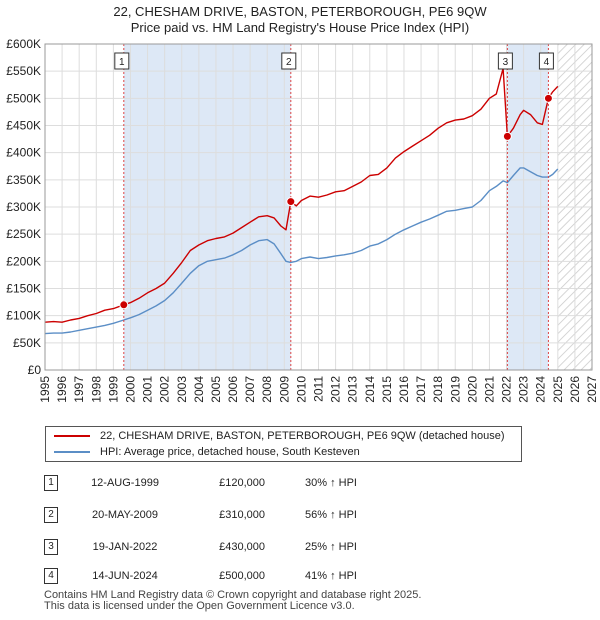 The height and width of the screenshot is (620, 600). I want to click on sale-hpi-change: 25% ↑ HPI, so click(331, 547).